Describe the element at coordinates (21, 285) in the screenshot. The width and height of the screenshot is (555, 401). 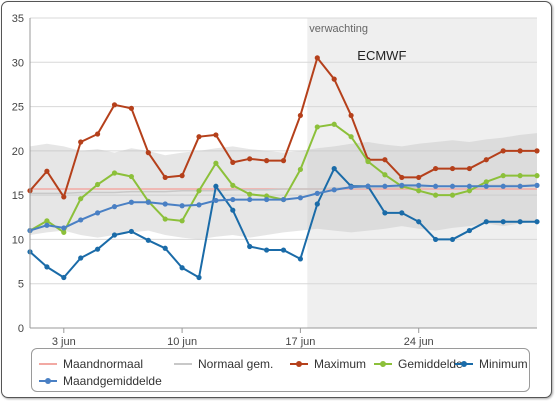
I see `y-tick-label: 5` at that location.